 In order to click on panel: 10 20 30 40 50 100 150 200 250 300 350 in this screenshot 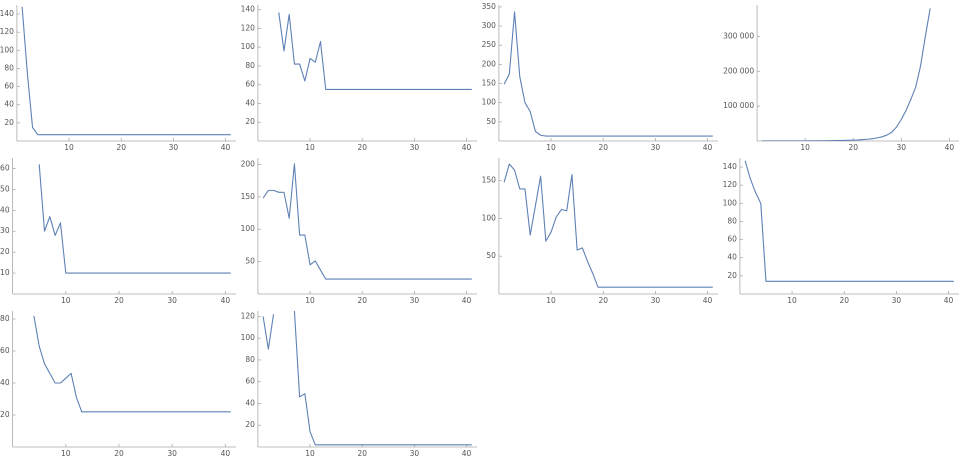, I will do `click(600, 77)`.